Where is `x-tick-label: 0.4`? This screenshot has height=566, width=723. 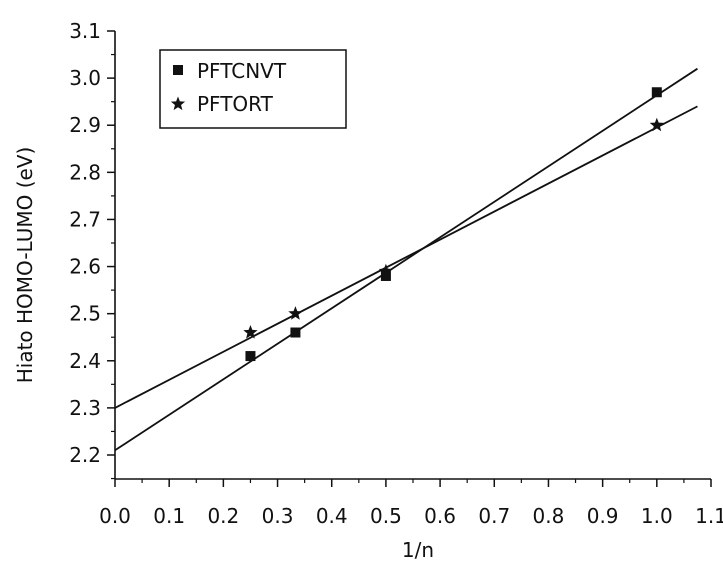
x-tick-label: 0.4 is located at coordinates (332, 516).